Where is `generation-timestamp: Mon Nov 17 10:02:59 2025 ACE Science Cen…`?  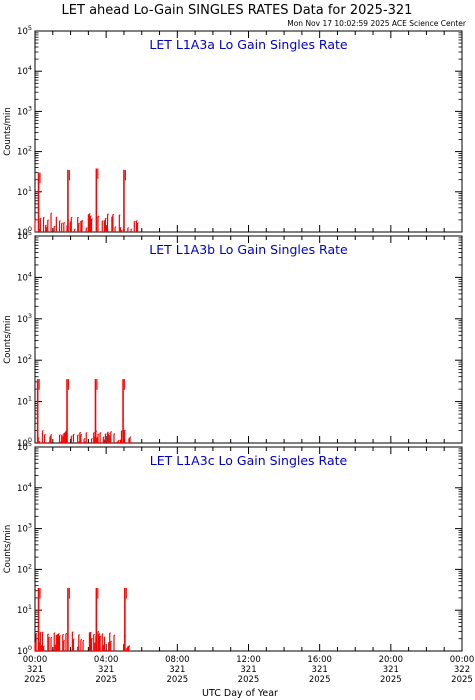 generation-timestamp: Mon Nov 17 10:02:59 2025 ACE Science Cen… is located at coordinates (377, 23).